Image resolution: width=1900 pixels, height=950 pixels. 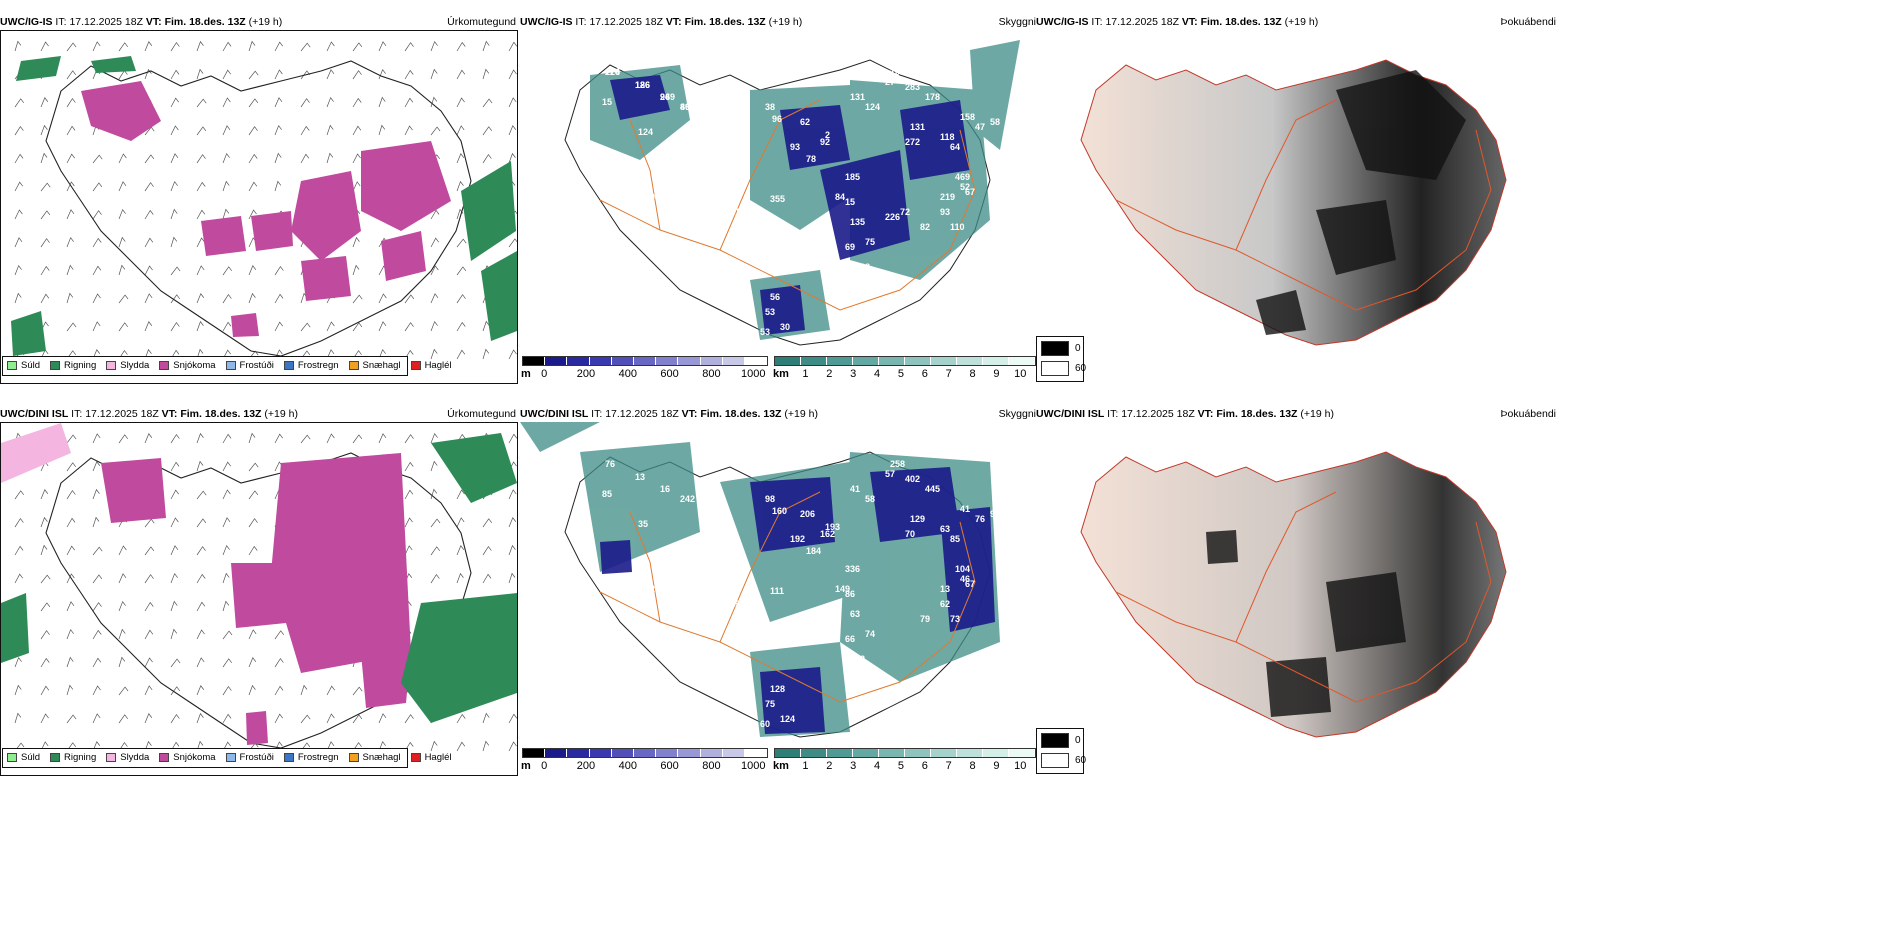 What do you see at coordinates (860, 659) in the screenshot?
I see `cloud-base-label: 92` at bounding box center [860, 659].